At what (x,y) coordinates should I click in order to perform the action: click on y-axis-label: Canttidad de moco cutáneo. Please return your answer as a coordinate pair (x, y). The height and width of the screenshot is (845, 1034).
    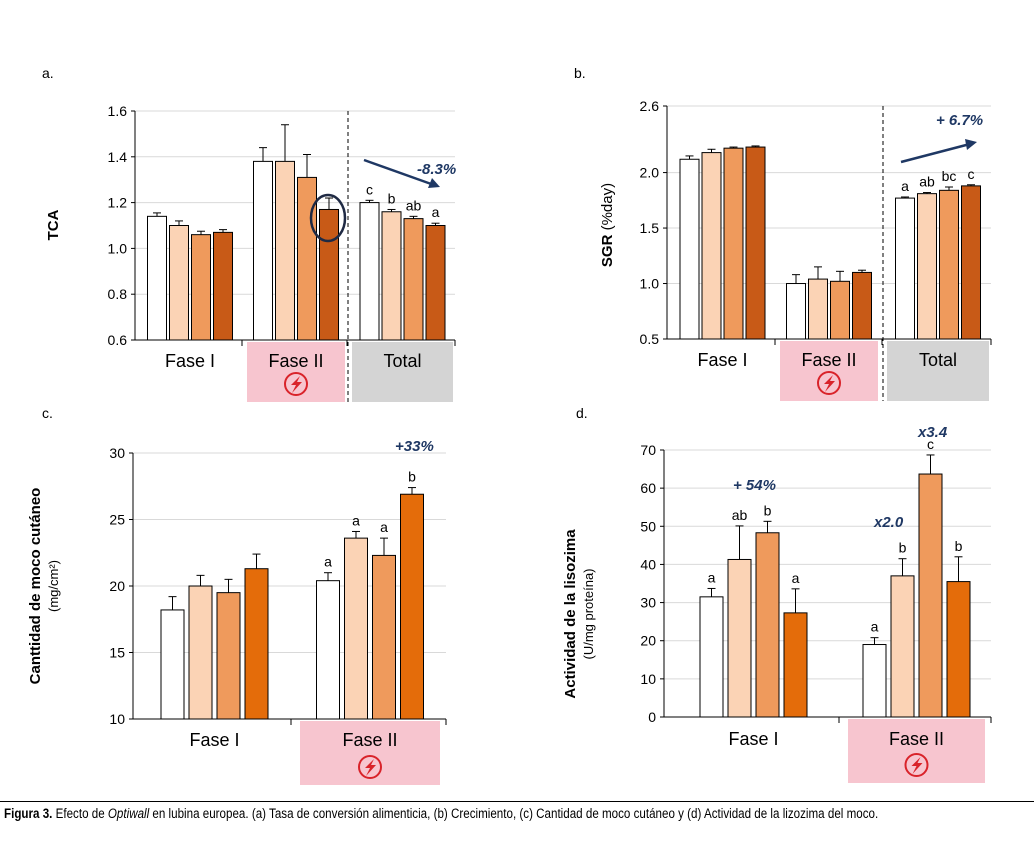
    Looking at the image, I should click on (35, 586).